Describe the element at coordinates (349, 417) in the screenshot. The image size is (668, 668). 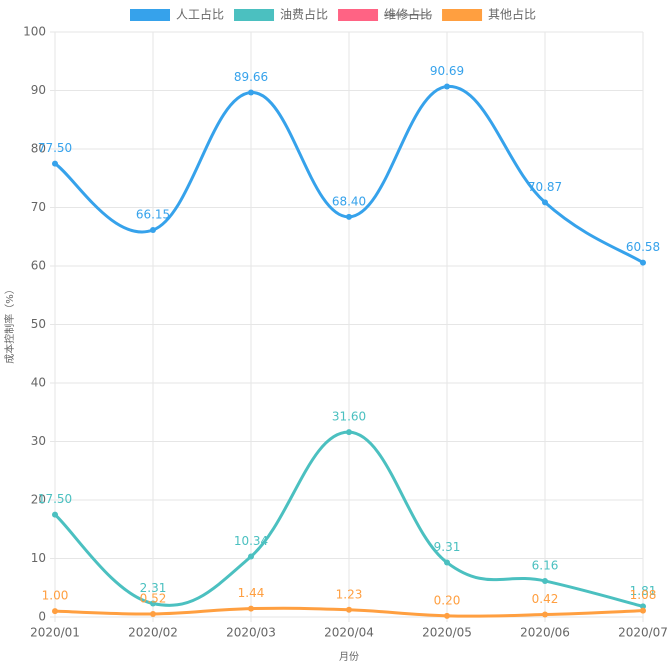
I see `data-label: 31.60` at that location.